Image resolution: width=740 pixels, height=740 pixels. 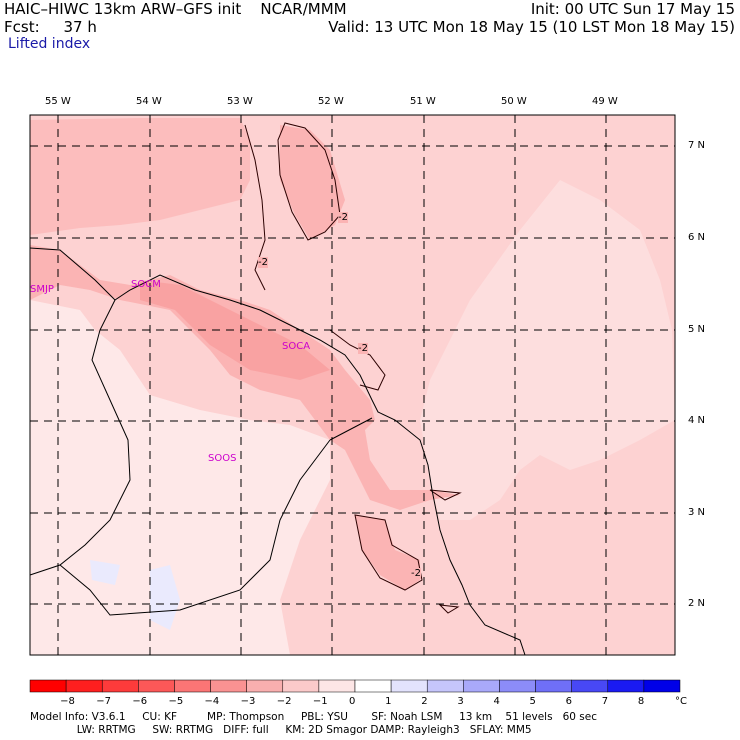 I want to click on model-title: HAIC–HIWC 13km ARW–GFS init NCAR/MMM, so click(x=175, y=9).